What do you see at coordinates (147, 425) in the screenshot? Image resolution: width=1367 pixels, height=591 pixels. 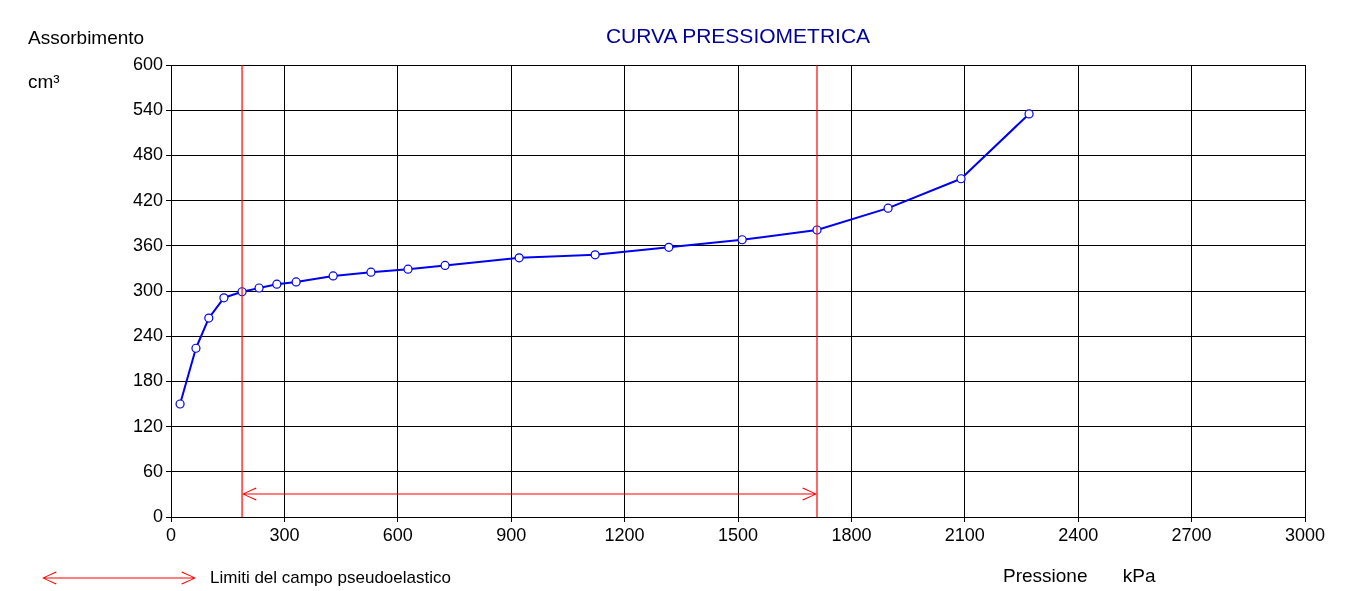 I see `y-tick-label: 120` at bounding box center [147, 425].